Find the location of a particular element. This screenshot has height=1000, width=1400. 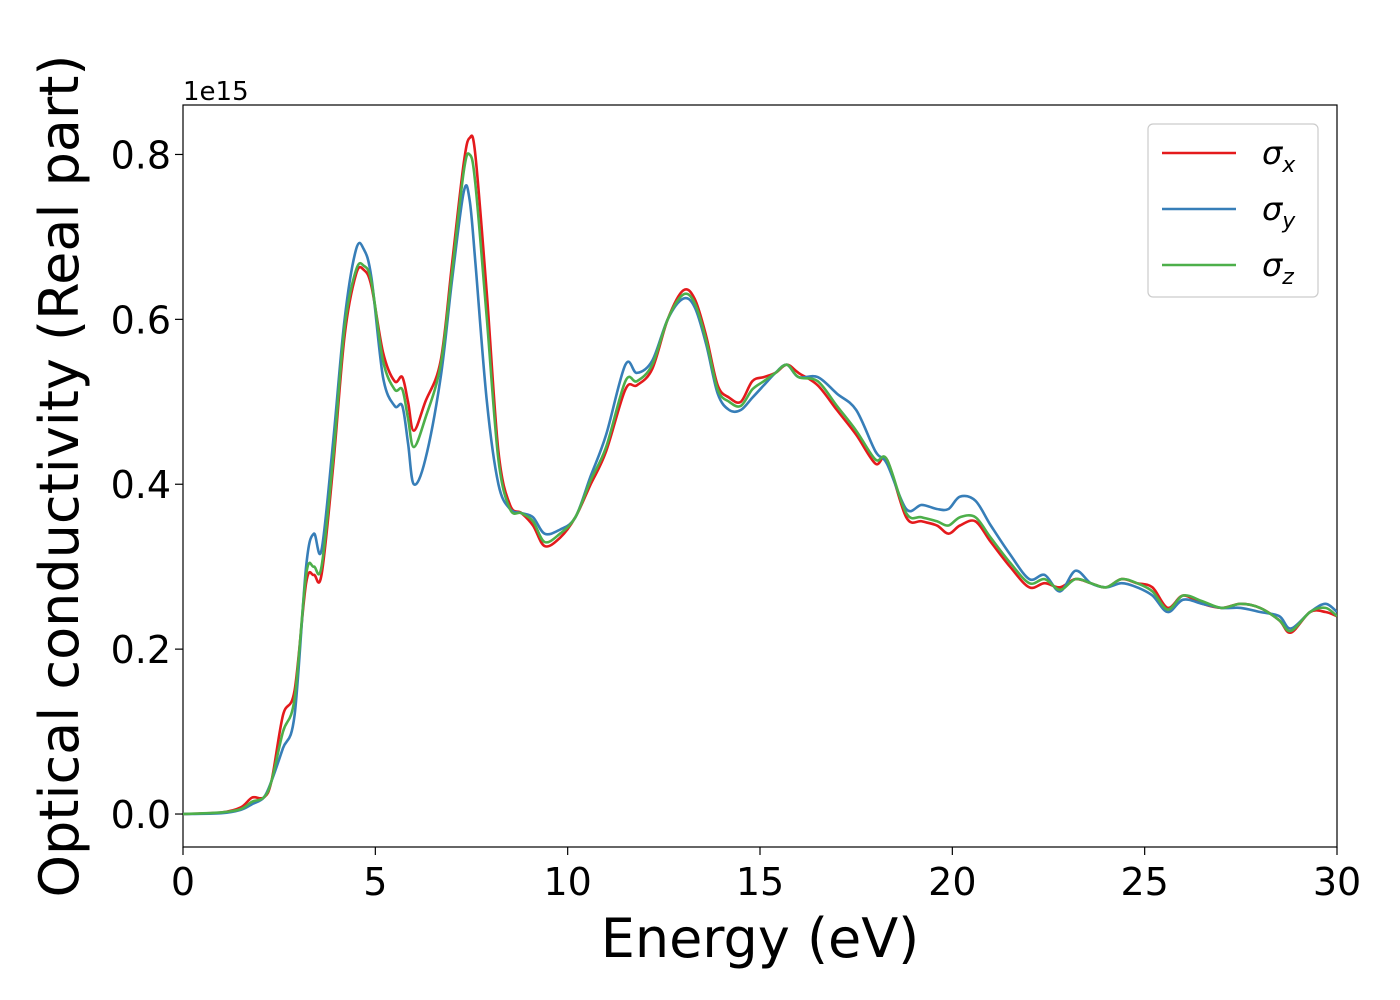

x-tick-label: 15 is located at coordinates (760, 882).